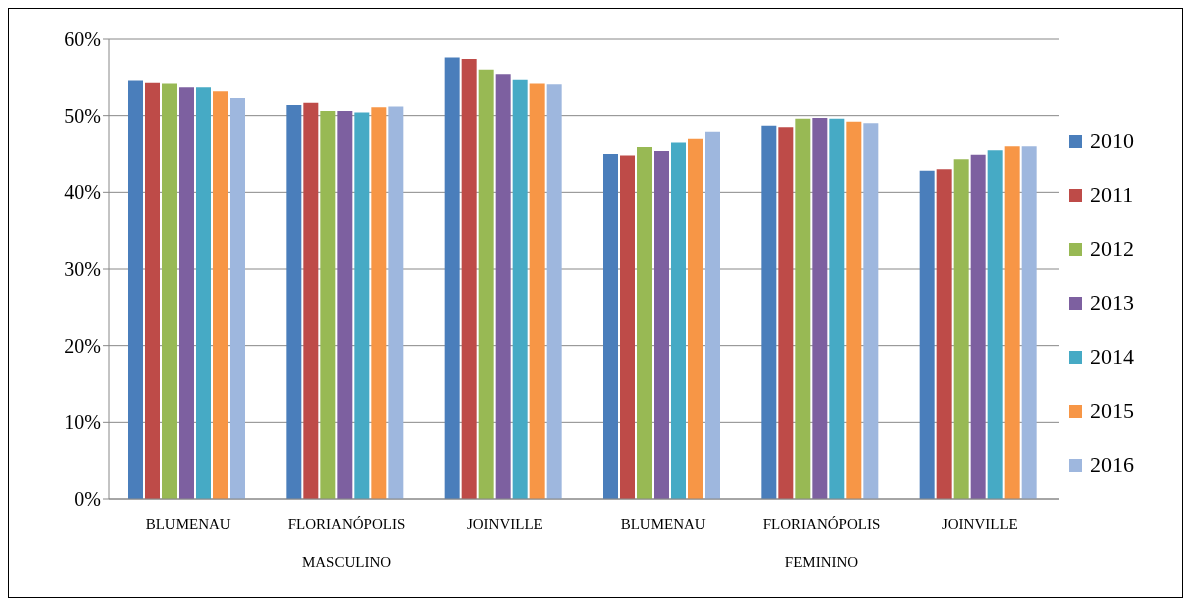  I want to click on y-tick-label: 30%, so click(82, 269).